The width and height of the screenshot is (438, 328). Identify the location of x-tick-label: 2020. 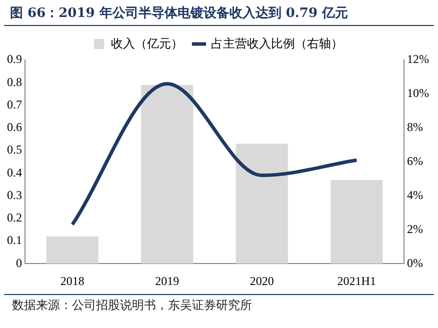
(262, 281).